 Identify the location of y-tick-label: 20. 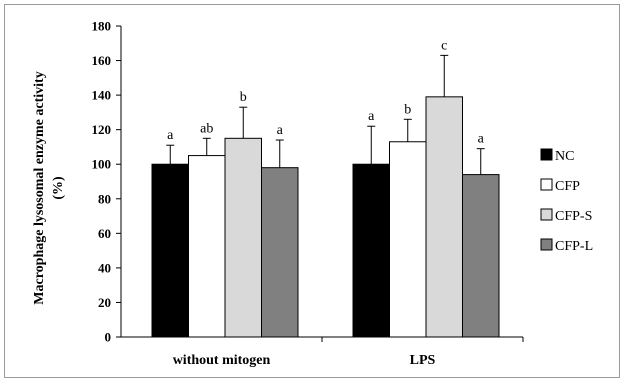
(104, 302).